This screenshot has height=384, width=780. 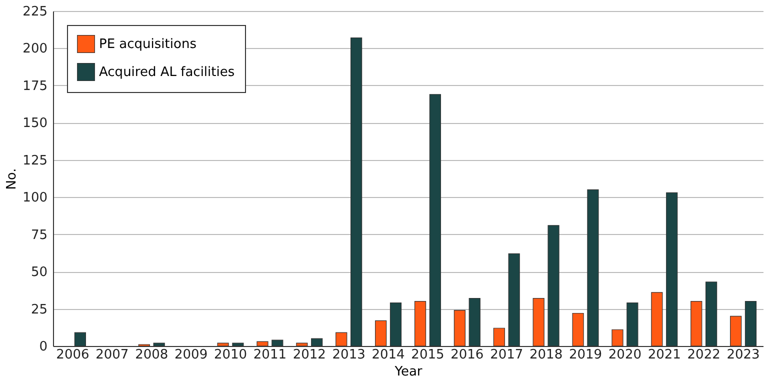 What do you see at coordinates (35, 12) in the screenshot?
I see `y-tick-label: 225` at bounding box center [35, 12].